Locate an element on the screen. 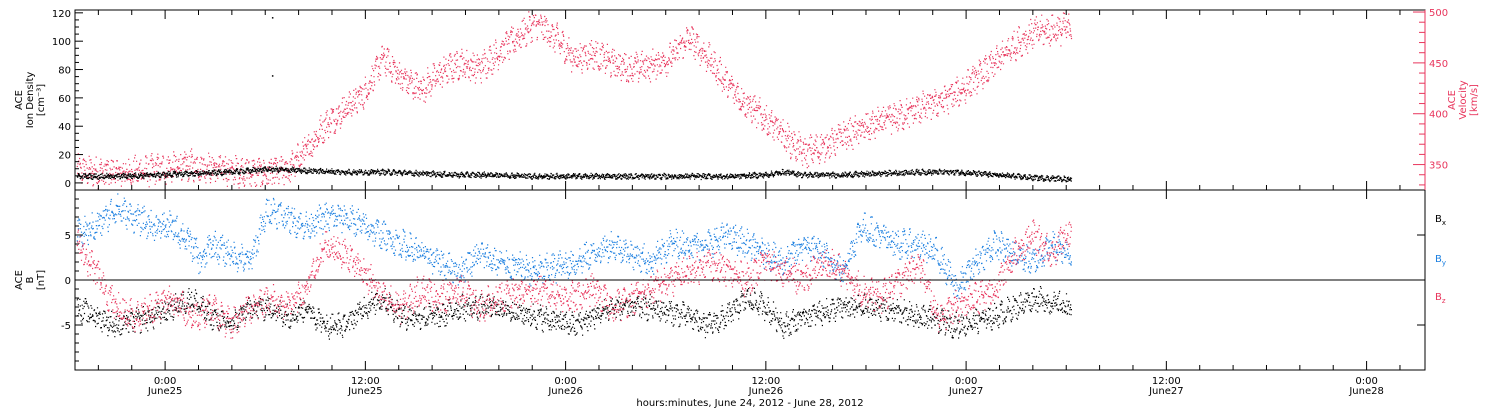 This screenshot has width=1500, height=414. density-ylabel-line: Ion Density is located at coordinates (30, 100).